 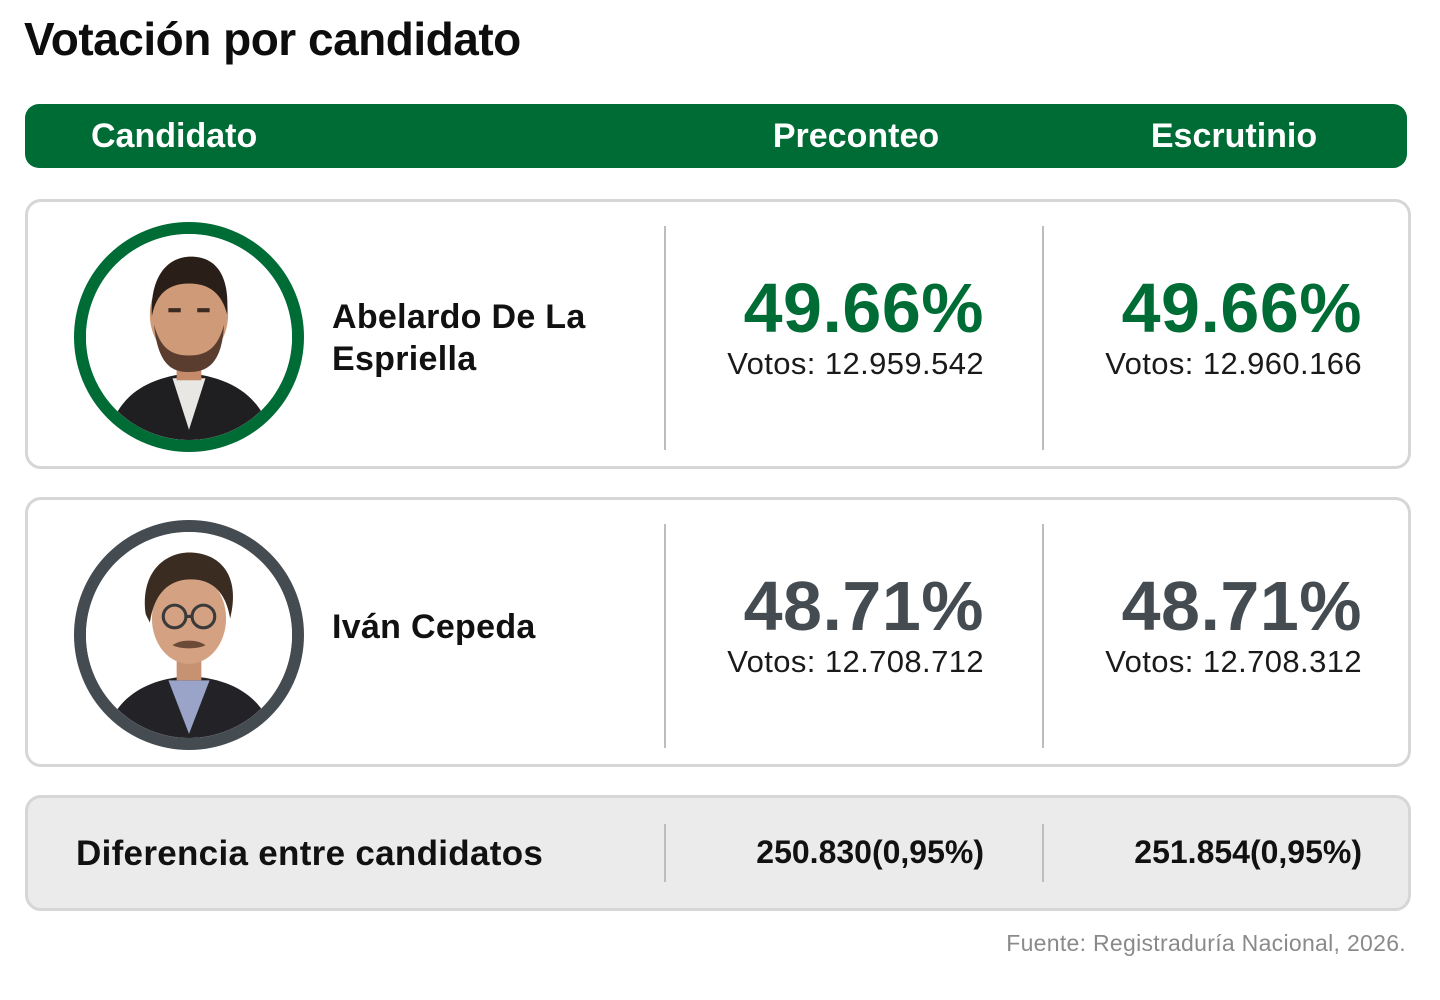 I want to click on preconteo-stat: 49.66% Votos: 12.959.542, so click(x=824, y=326).